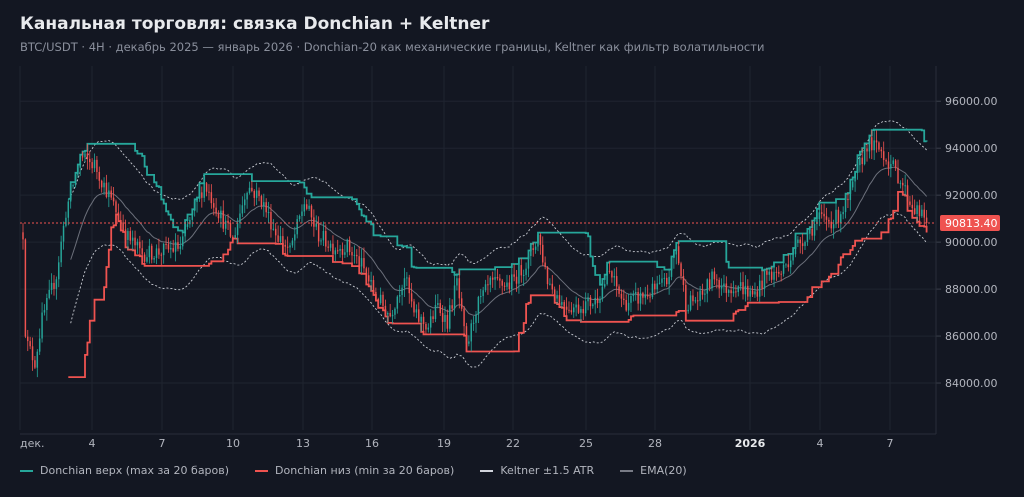  I want to click on legend-item: Keltner ±1.5 ATR, so click(537, 470).